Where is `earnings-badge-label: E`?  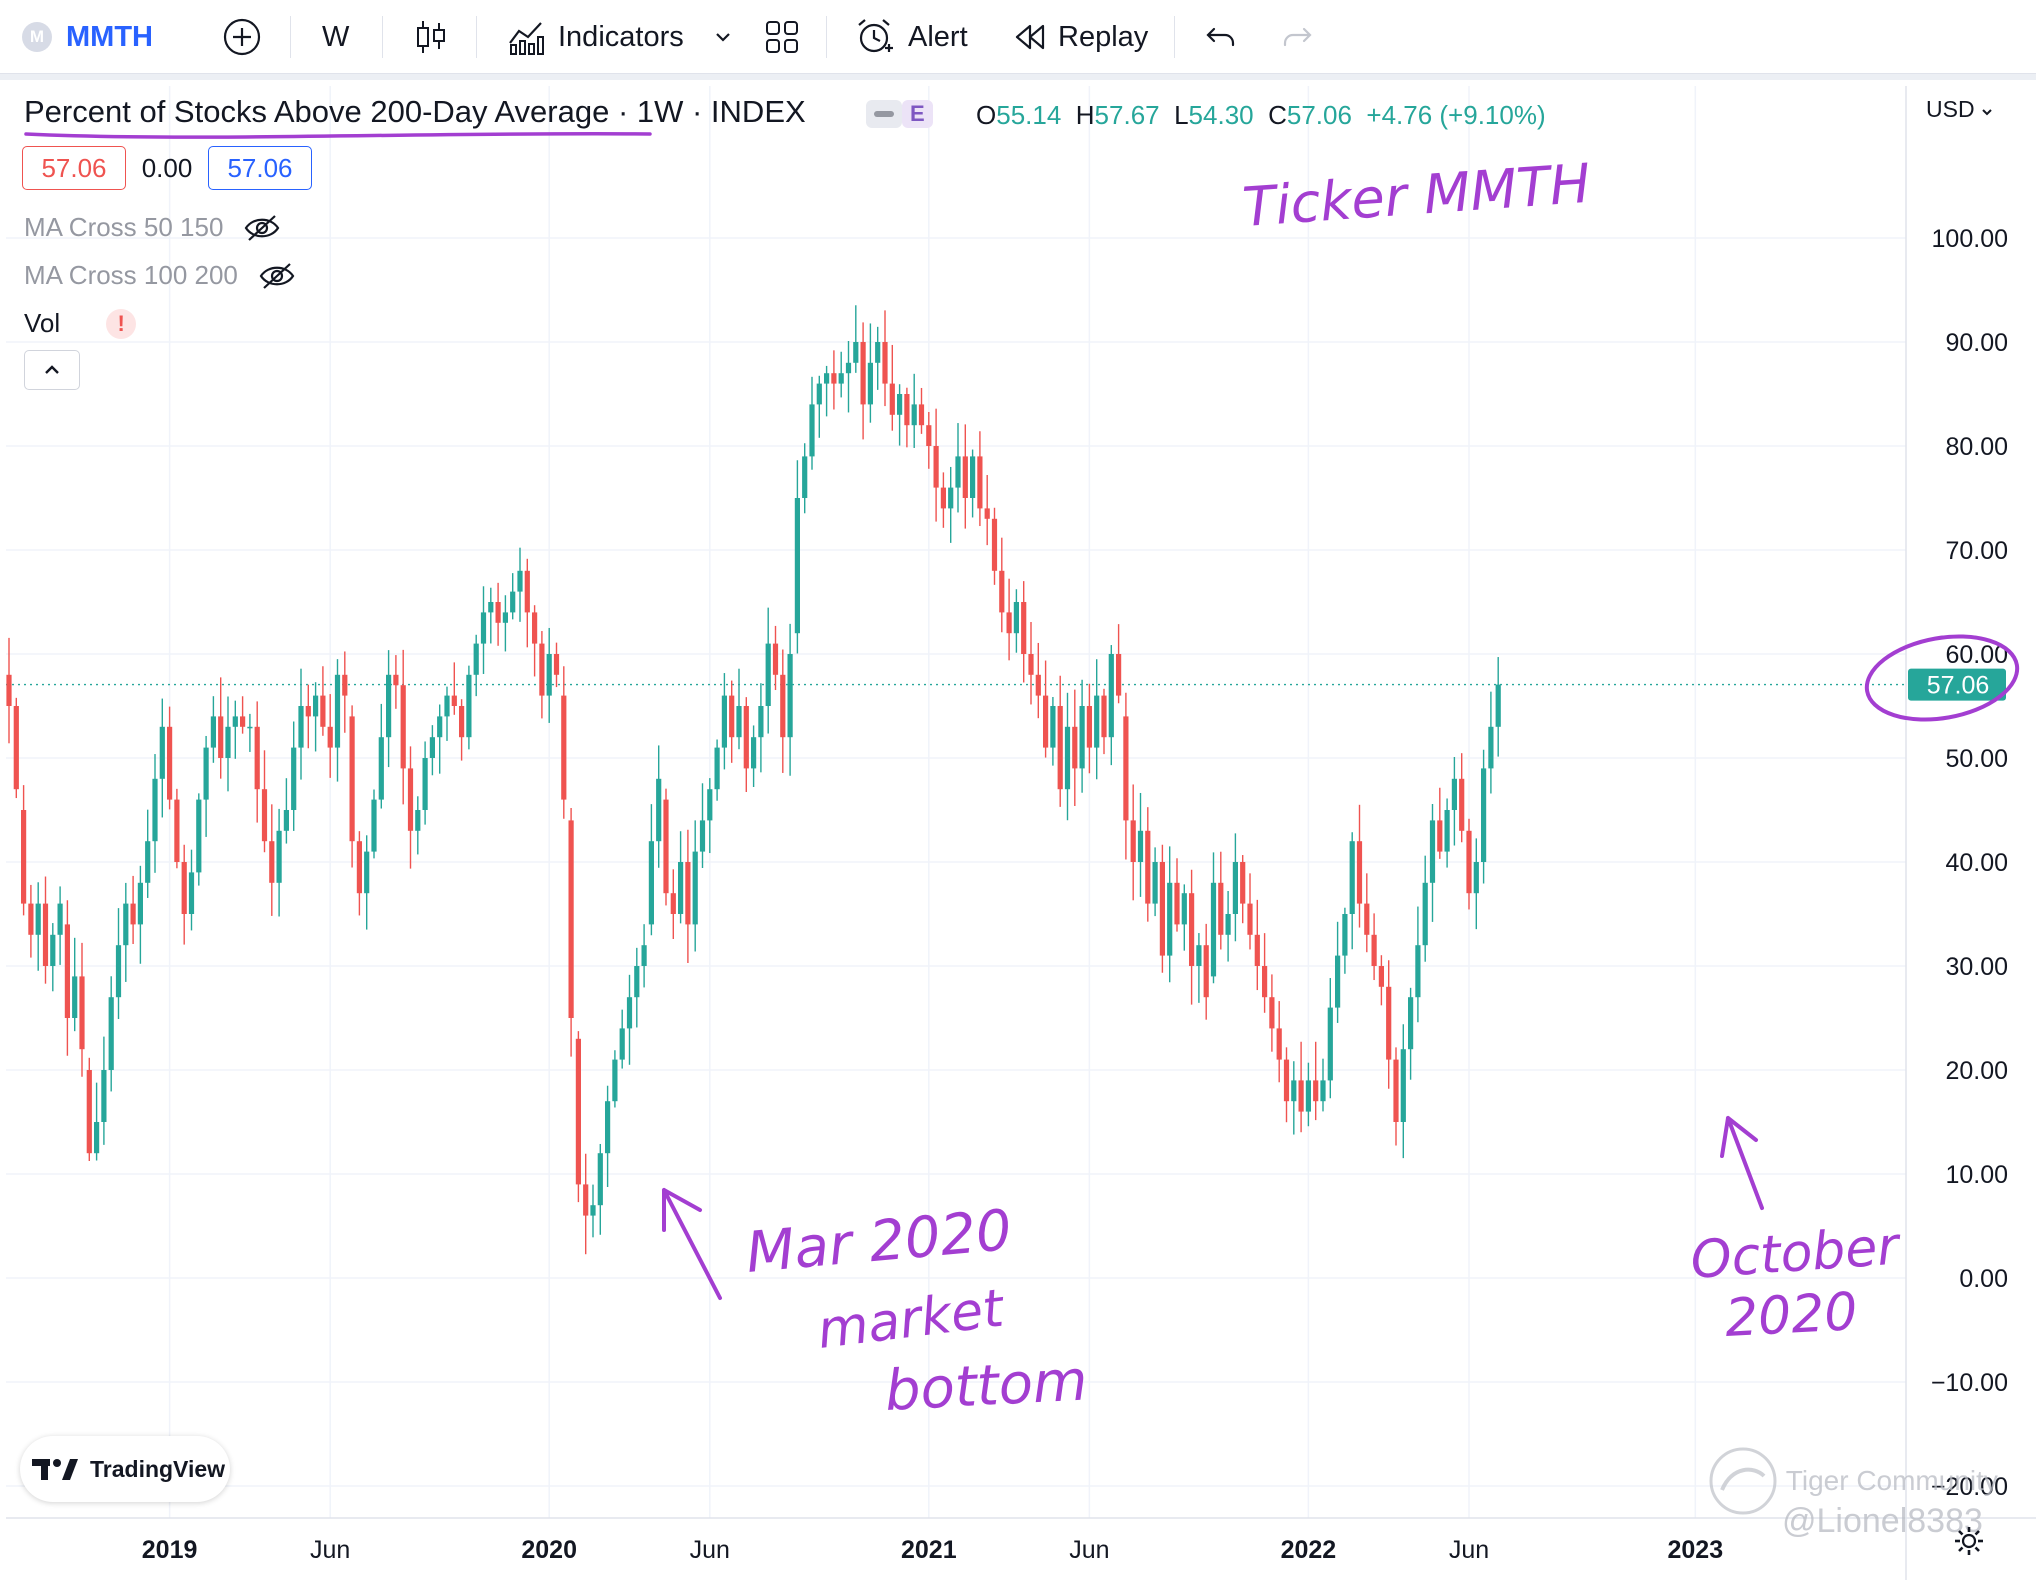 earnings-badge-label: E is located at coordinates (917, 113).